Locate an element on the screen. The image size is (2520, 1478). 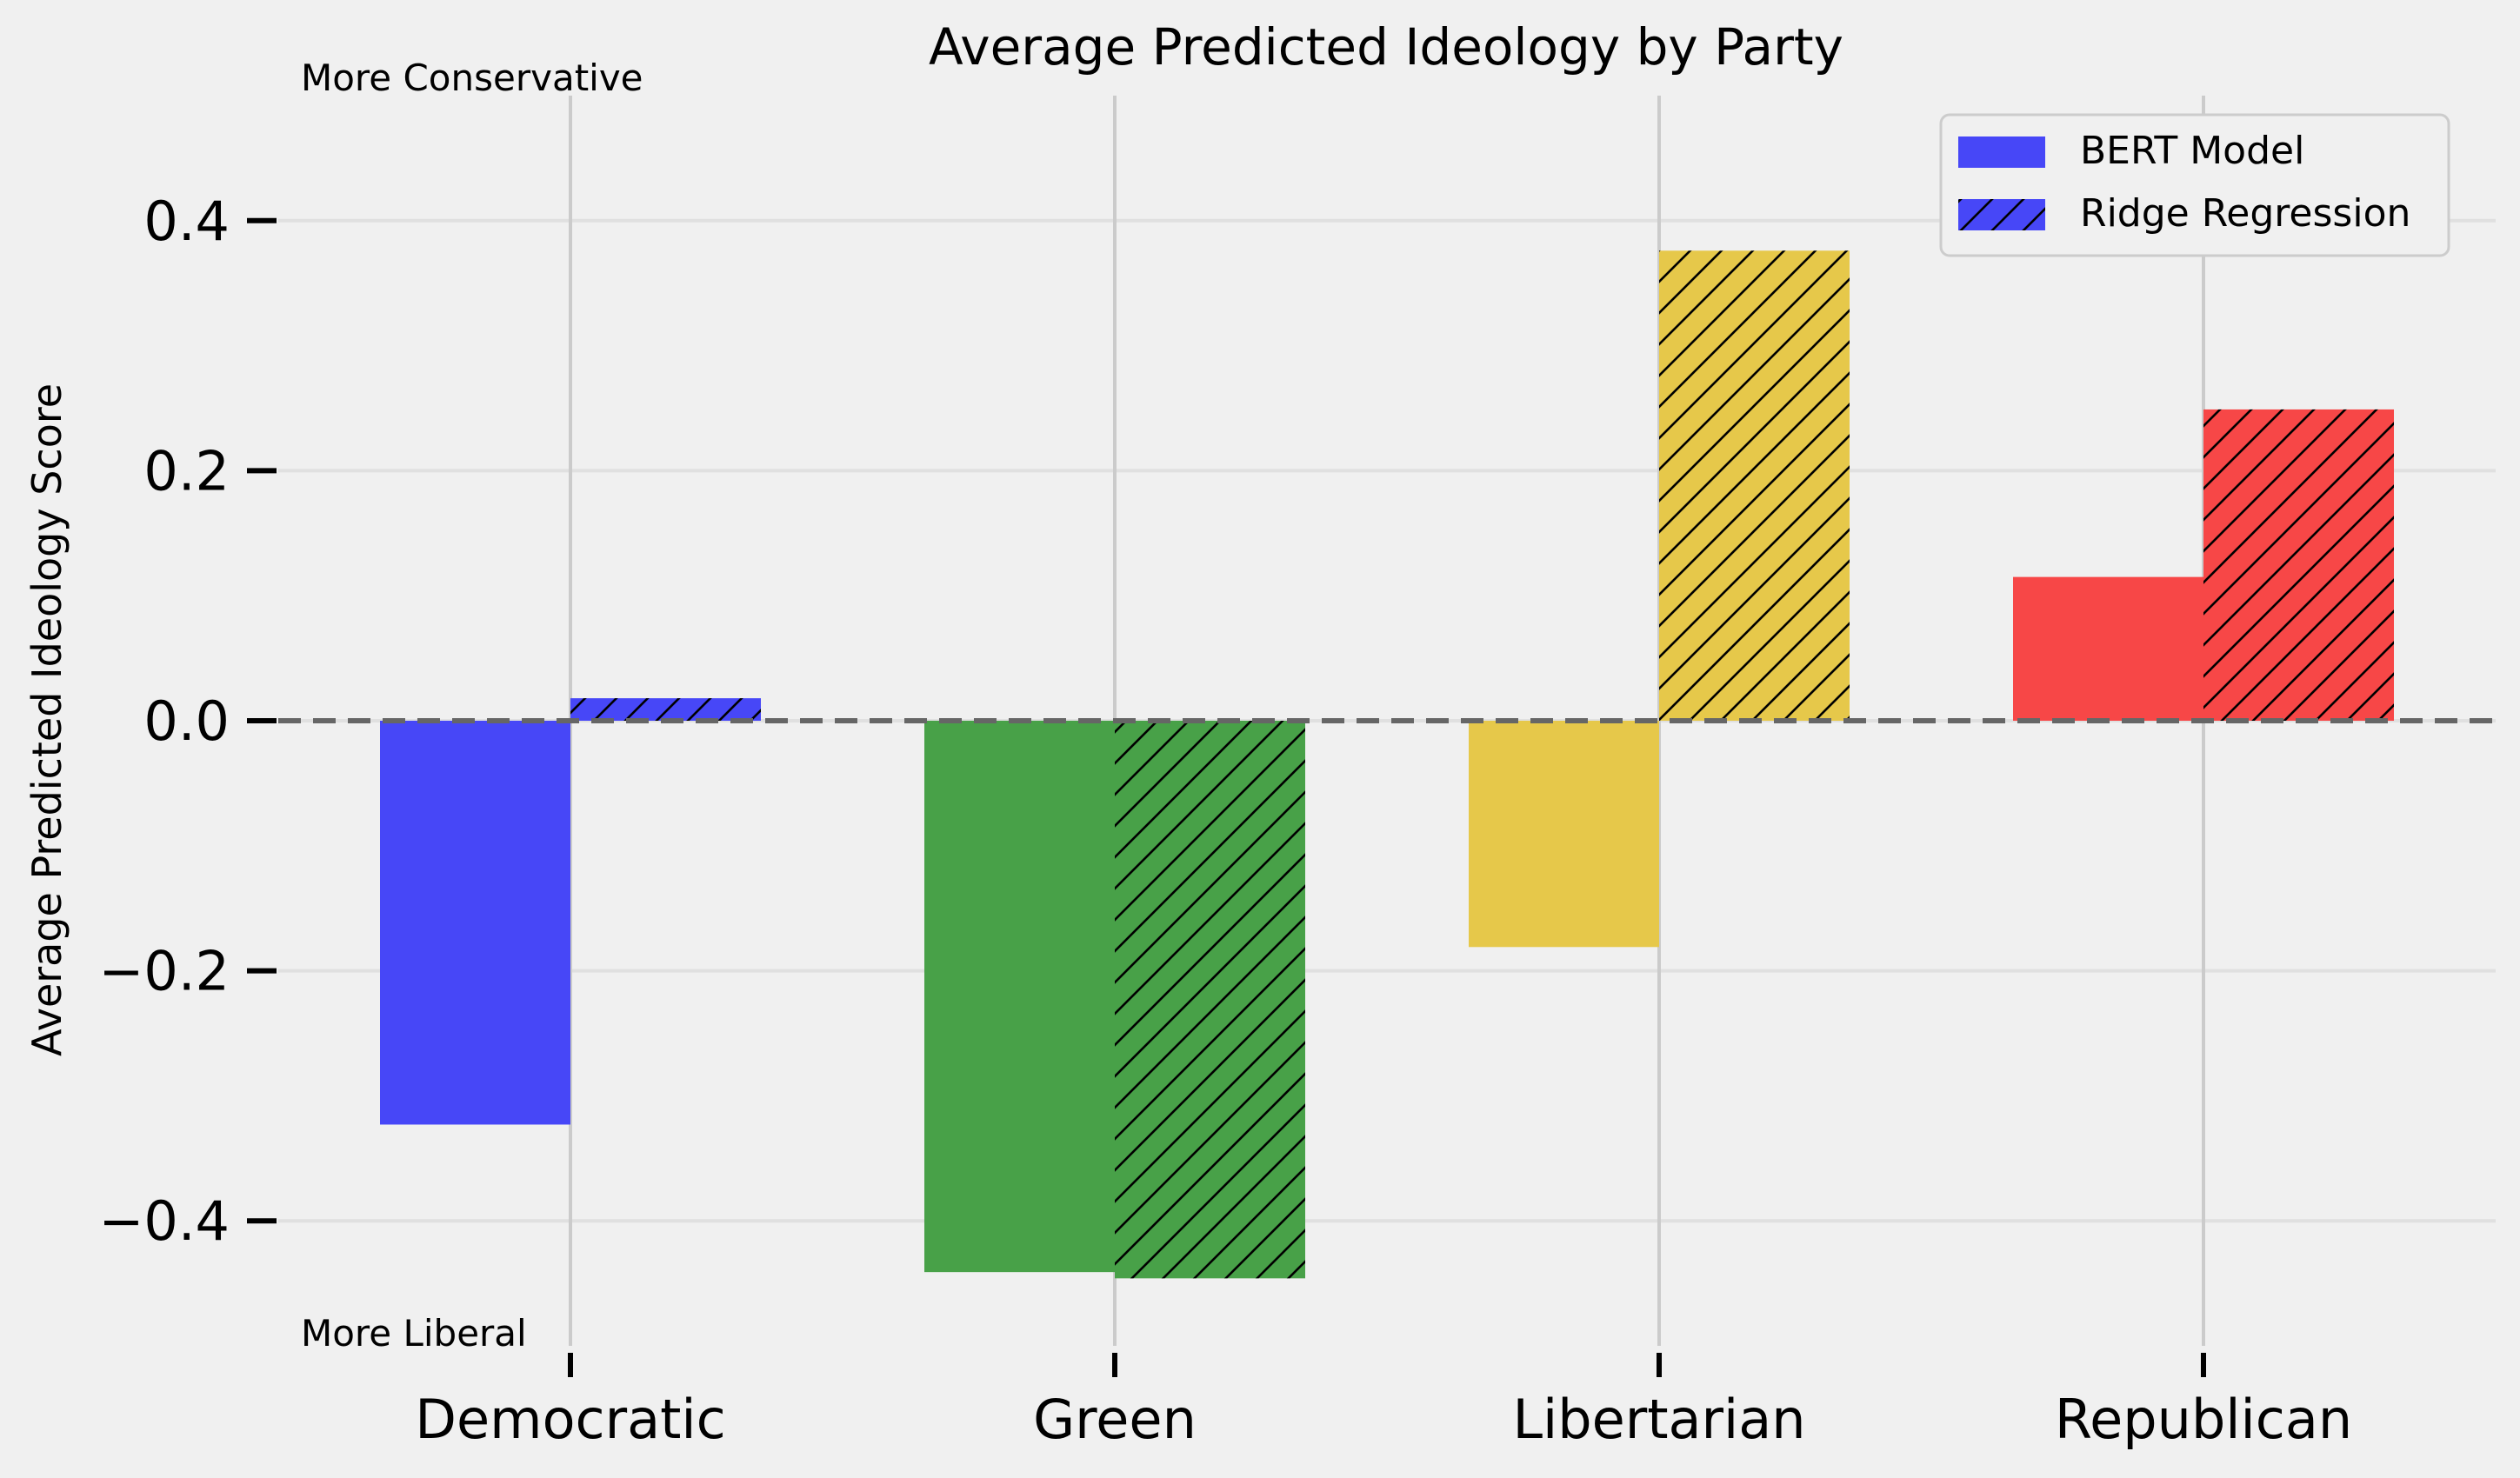
y-tick-label-1: −0.2 is located at coordinates (164, 971).